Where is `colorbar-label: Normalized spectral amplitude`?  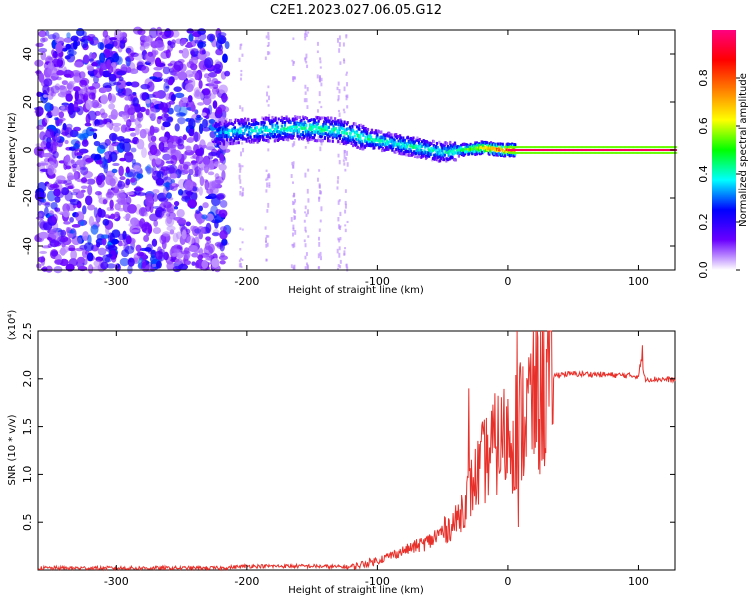 colorbar-label: Normalized spectral amplitude is located at coordinates (743, 150).